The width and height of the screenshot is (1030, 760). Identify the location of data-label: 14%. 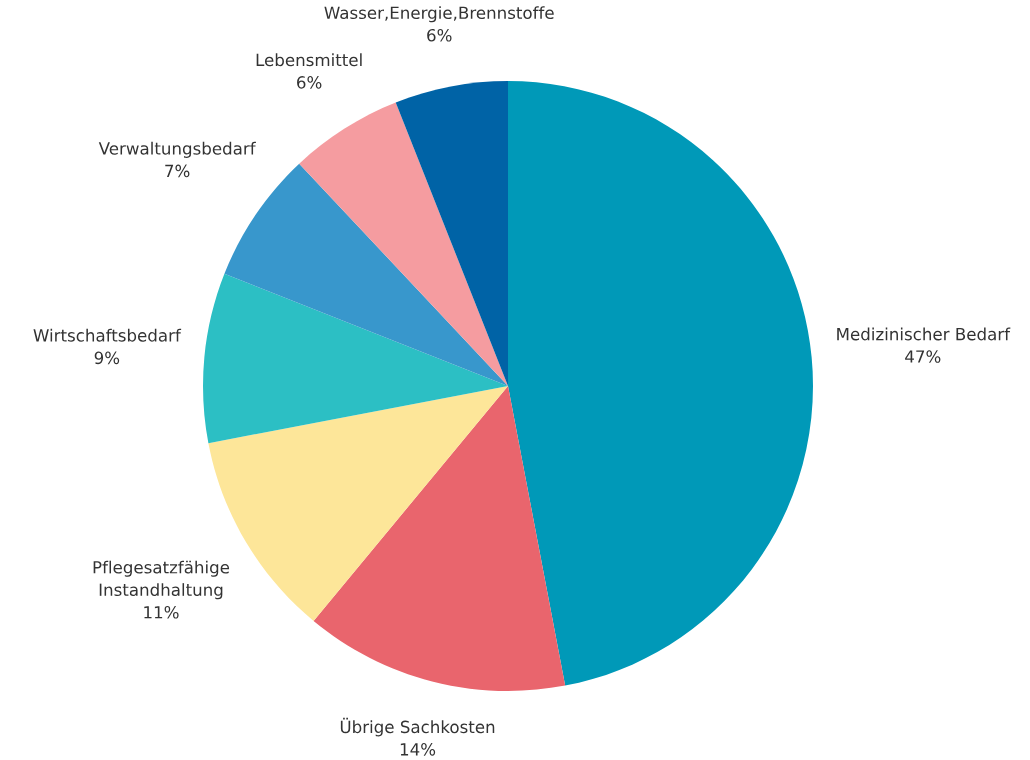
(418, 749).